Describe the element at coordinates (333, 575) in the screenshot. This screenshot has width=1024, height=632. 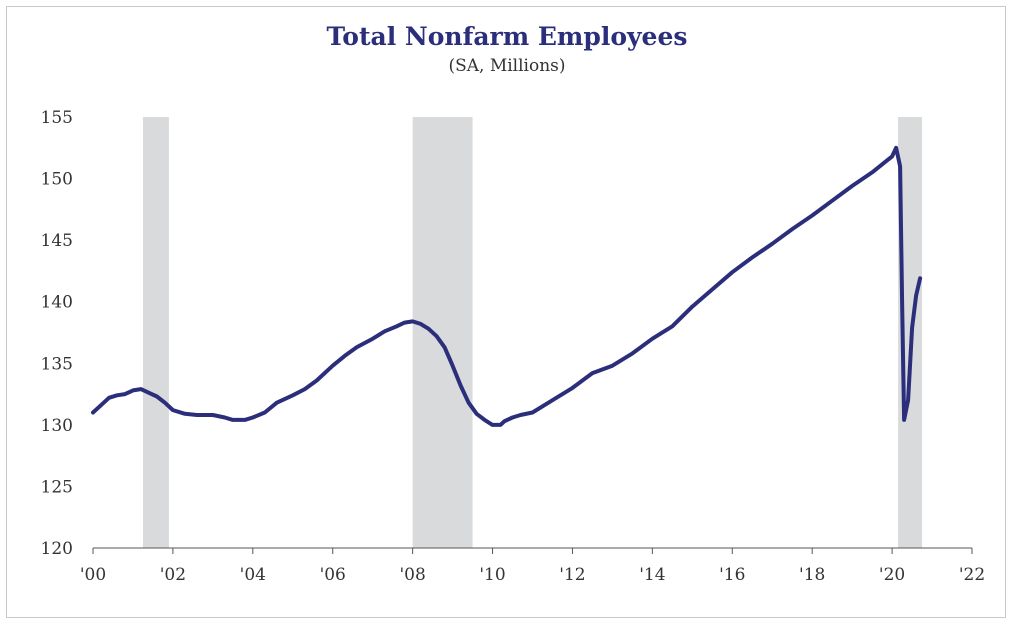
I see `x-tick-label: '06` at that location.